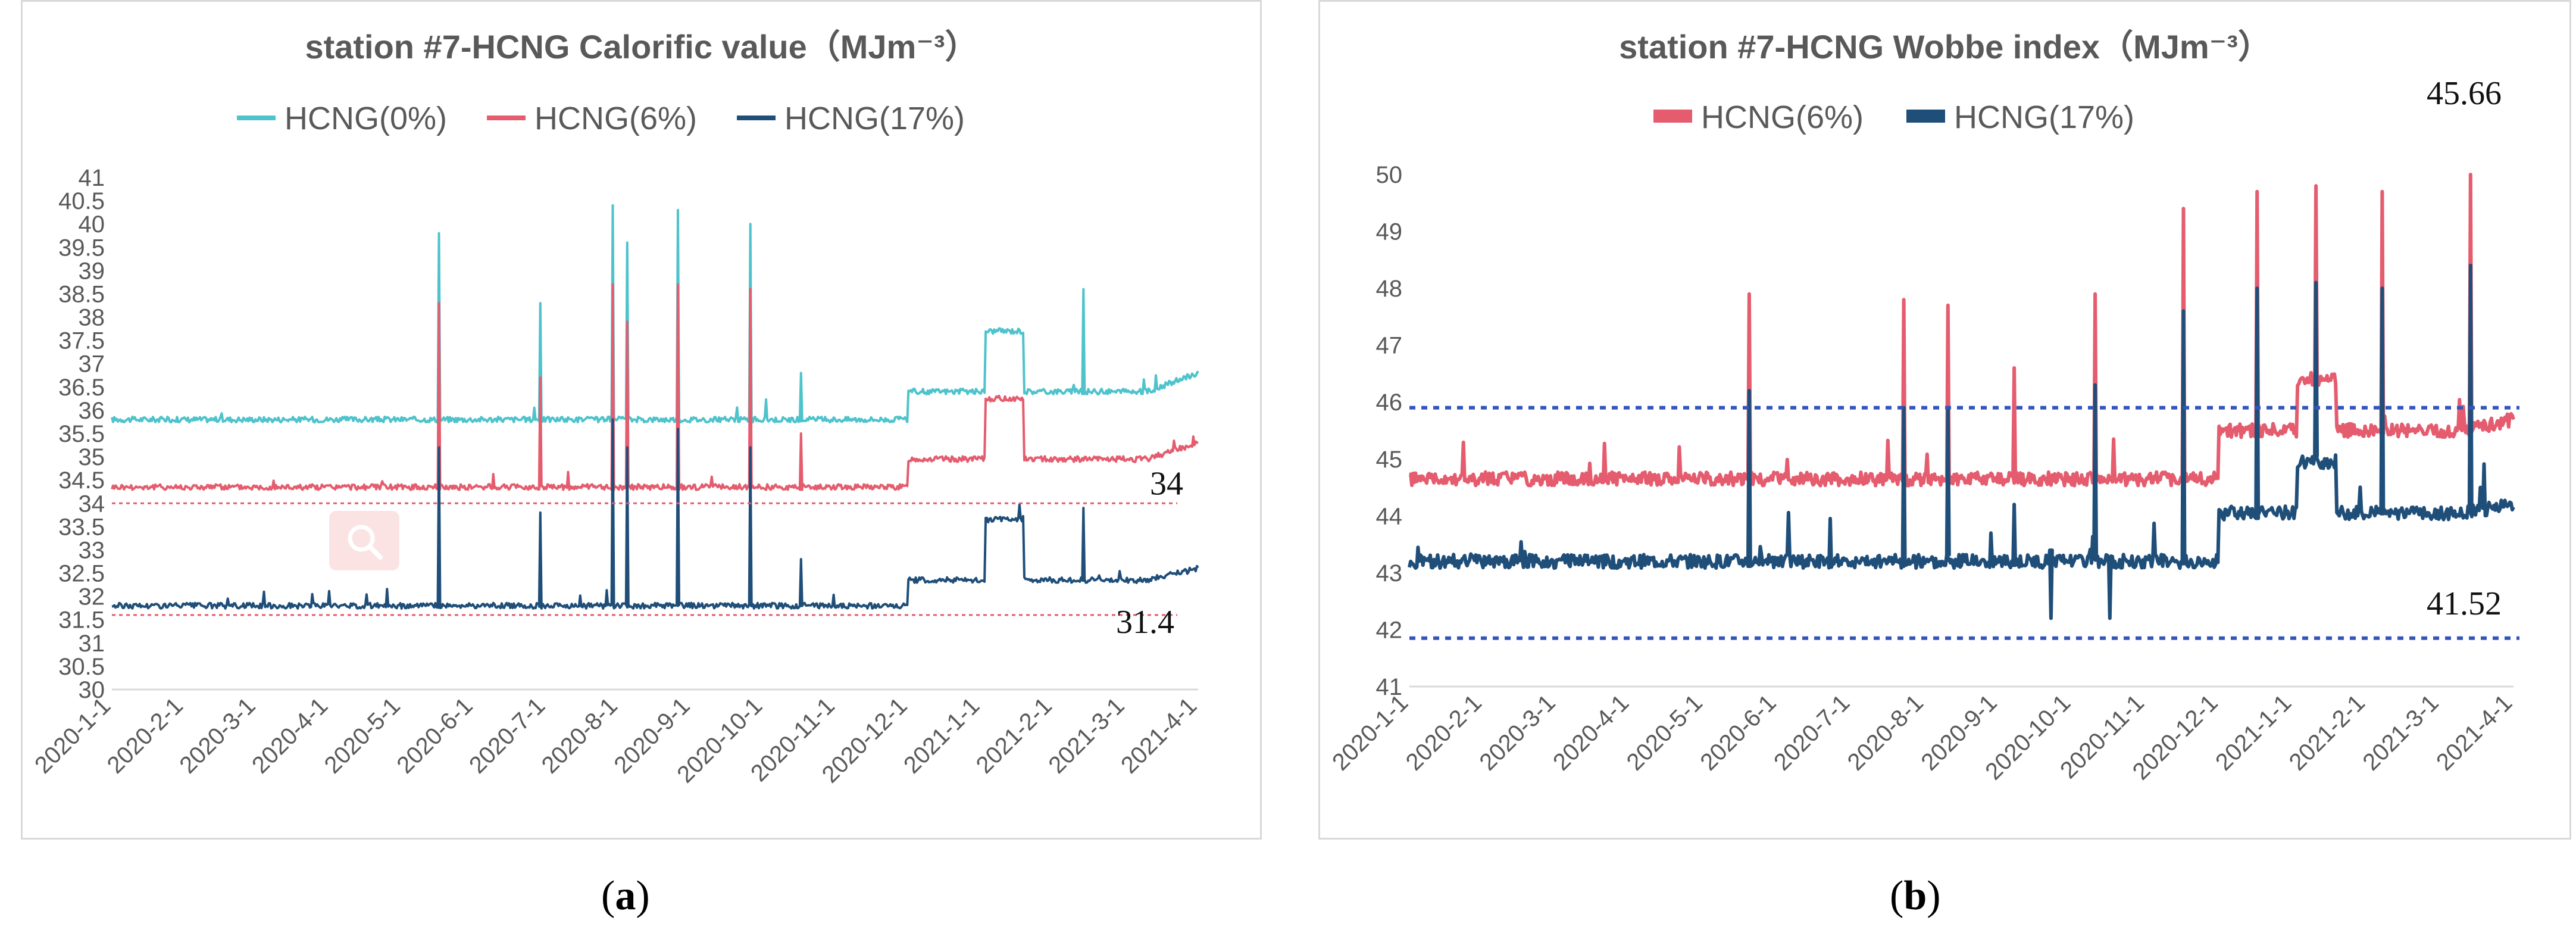 The width and height of the screenshot is (2576, 939). I want to click on y-tick-label: 32.5, so click(81, 574).